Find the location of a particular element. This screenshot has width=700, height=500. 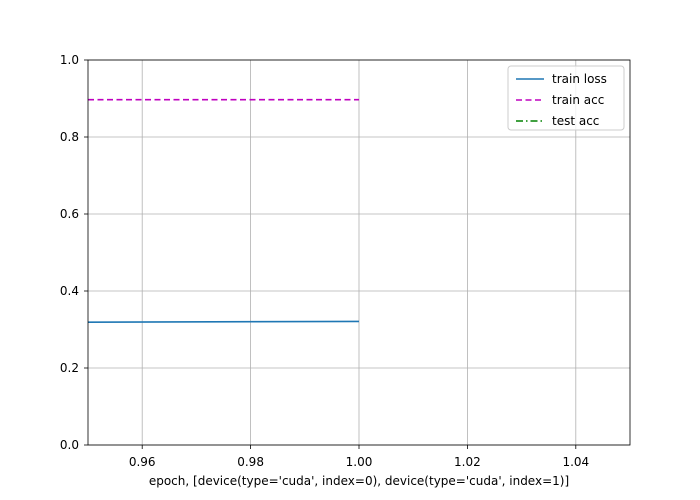

y-tick-label: 0.2 is located at coordinates (69, 368).